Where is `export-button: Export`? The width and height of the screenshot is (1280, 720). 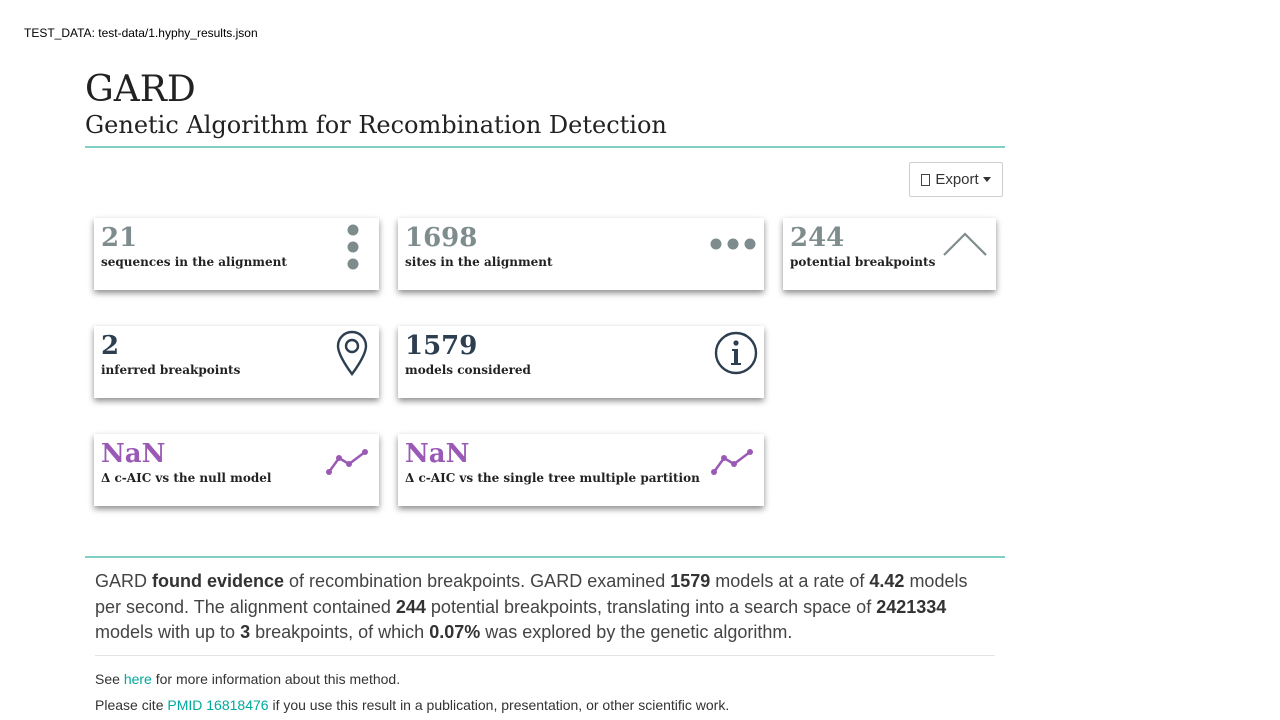
export-button: Export is located at coordinates (956, 179).